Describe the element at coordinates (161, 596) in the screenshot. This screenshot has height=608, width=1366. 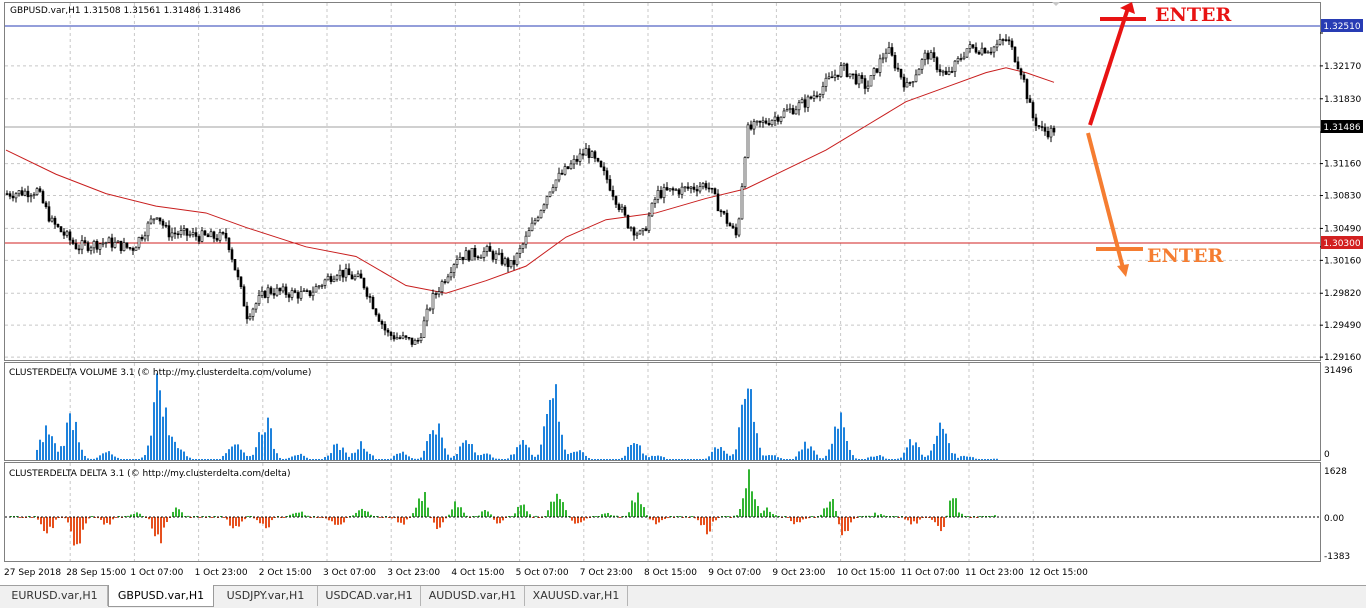
I see `tab-gbpusd: GBPUSD.var,H1` at that location.